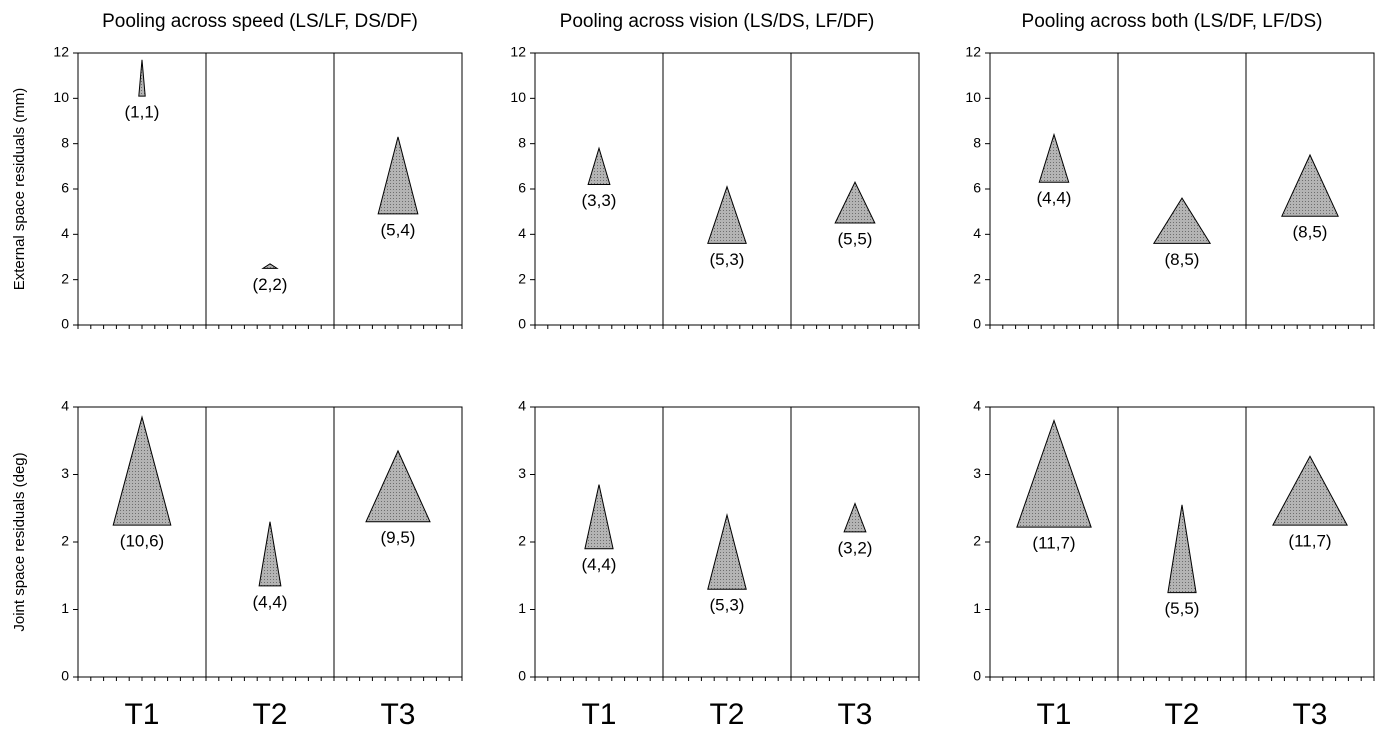 The image size is (1384, 736). What do you see at coordinates (717, 21) in the screenshot?
I see `panel-title: Pooling across vision (LS/DS, LF/DF)` at bounding box center [717, 21].